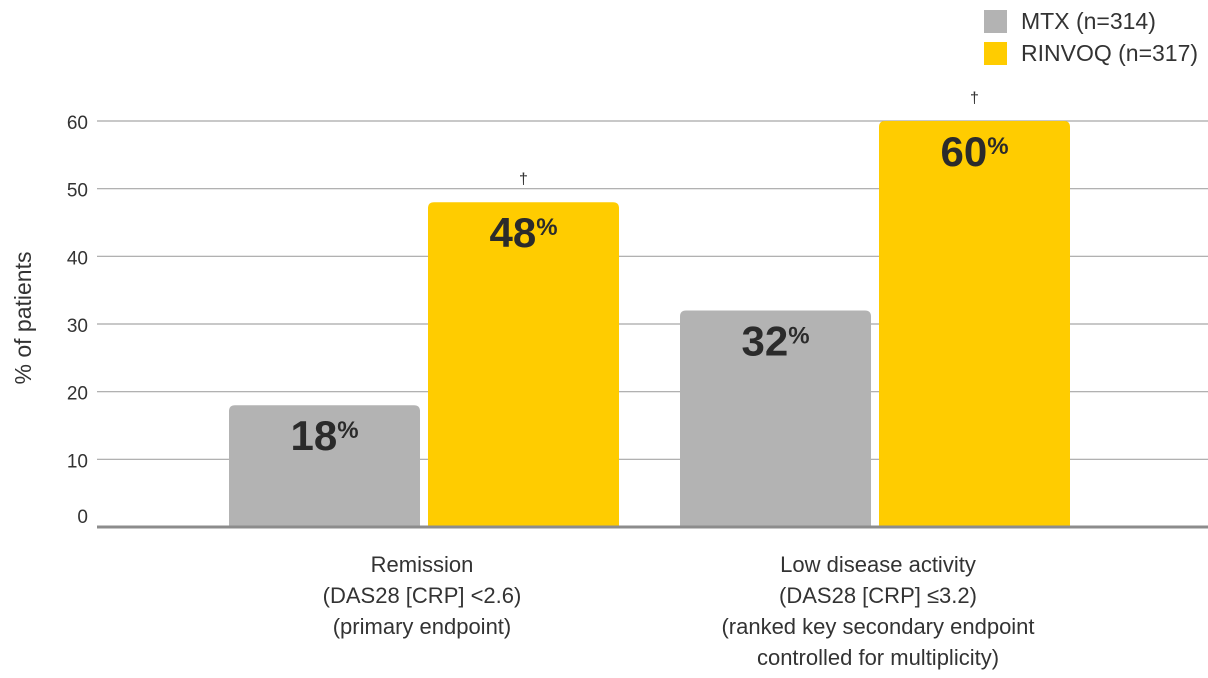 Image resolution: width=1208 pixels, height=678 pixels. Describe the element at coordinates (77, 123) in the screenshot. I see `y-tick-label: 60` at that location.